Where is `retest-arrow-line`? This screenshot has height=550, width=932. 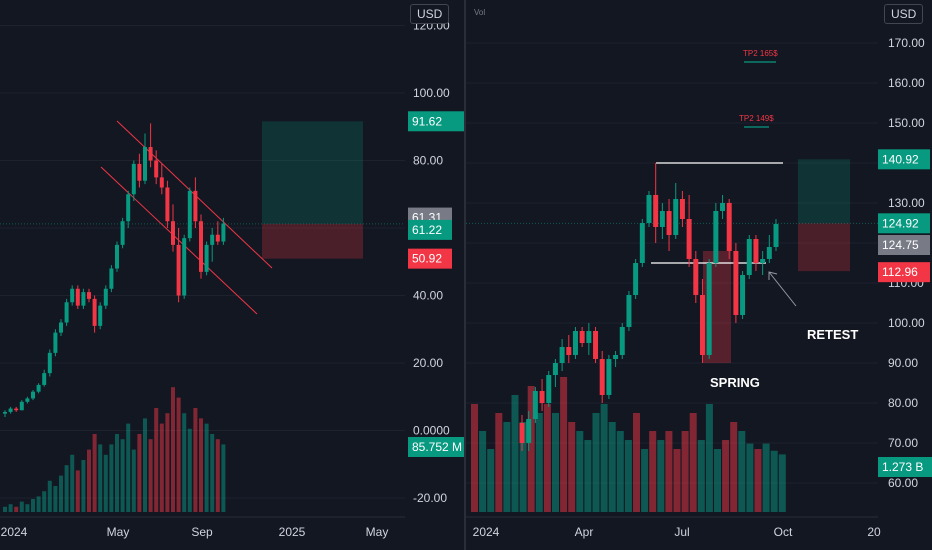
retest-arrow-line is located at coordinates (782, 289).